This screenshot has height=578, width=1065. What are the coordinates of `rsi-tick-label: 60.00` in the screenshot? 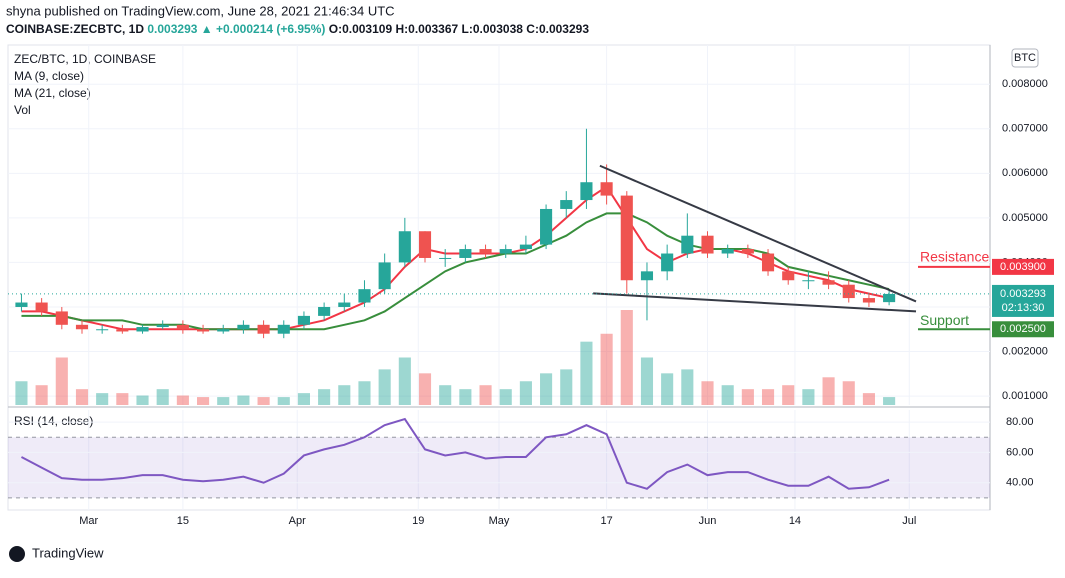 It's located at (1020, 452).